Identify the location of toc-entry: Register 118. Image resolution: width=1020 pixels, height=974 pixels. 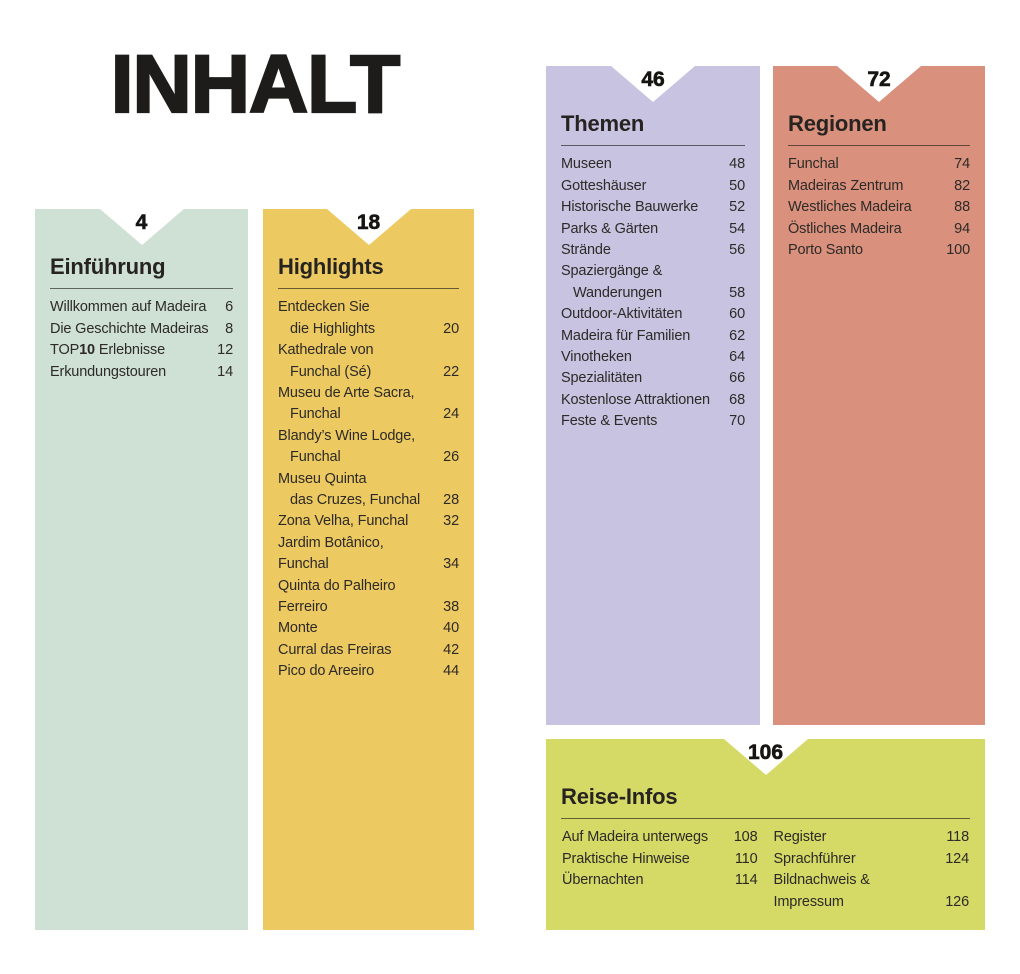
(872, 837).